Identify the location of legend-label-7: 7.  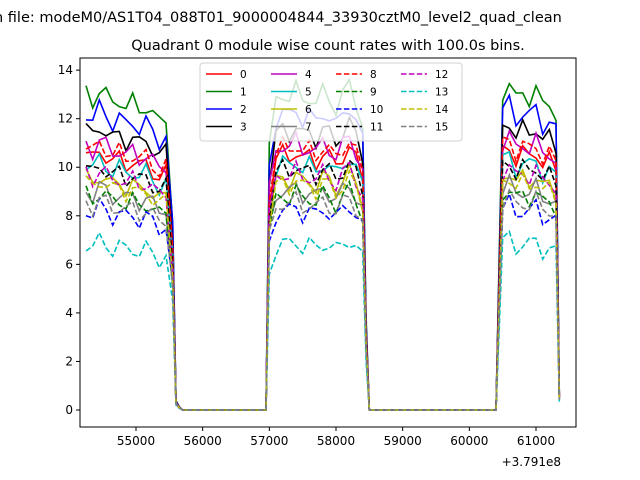
(308, 128).